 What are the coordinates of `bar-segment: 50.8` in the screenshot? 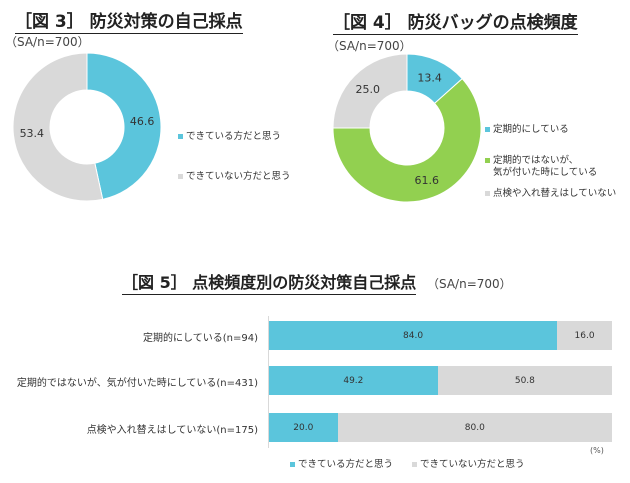 It's located at (524, 380).